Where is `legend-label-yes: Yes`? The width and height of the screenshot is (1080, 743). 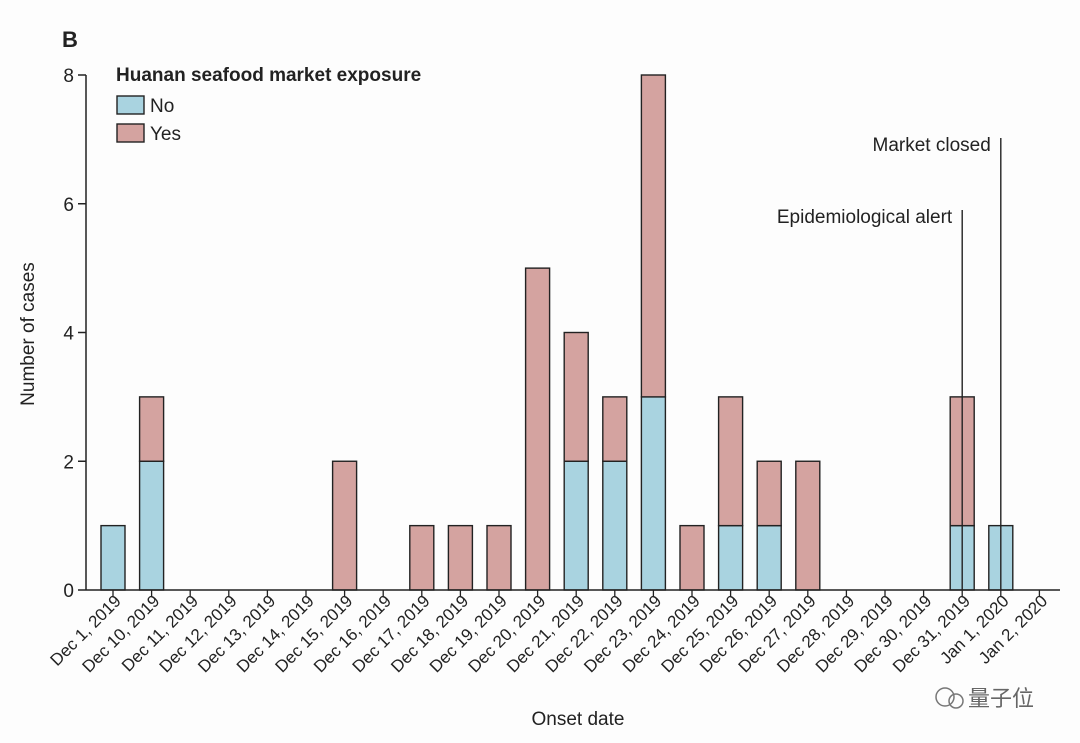
legend-label-yes: Yes is located at coordinates (165, 134).